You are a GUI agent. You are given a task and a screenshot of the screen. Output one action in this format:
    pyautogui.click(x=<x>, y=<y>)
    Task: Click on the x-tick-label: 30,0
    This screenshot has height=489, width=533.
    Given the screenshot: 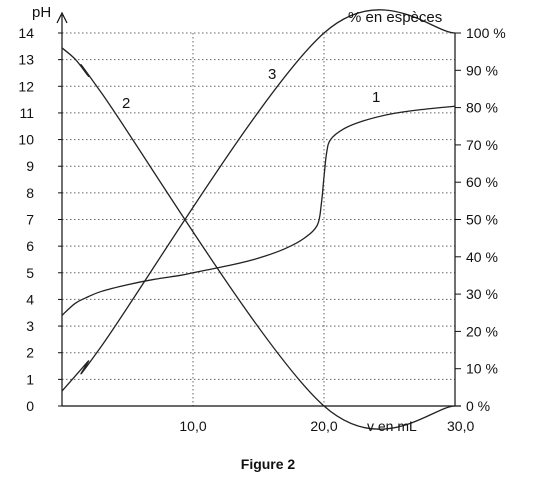 What is the action you would take?
    pyautogui.click(x=460, y=426)
    